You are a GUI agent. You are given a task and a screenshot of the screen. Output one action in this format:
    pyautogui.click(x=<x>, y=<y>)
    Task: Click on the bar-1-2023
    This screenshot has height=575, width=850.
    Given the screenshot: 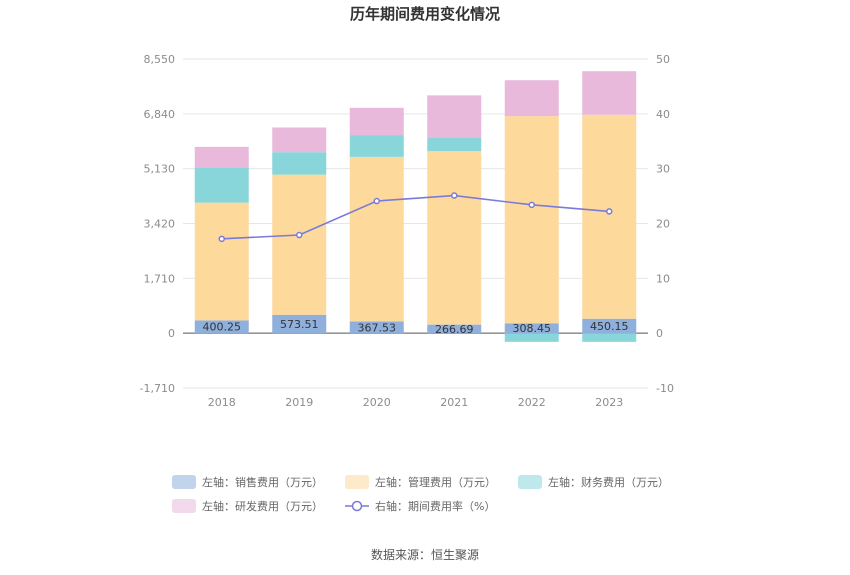 What is the action you would take?
    pyautogui.click(x=609, y=326)
    